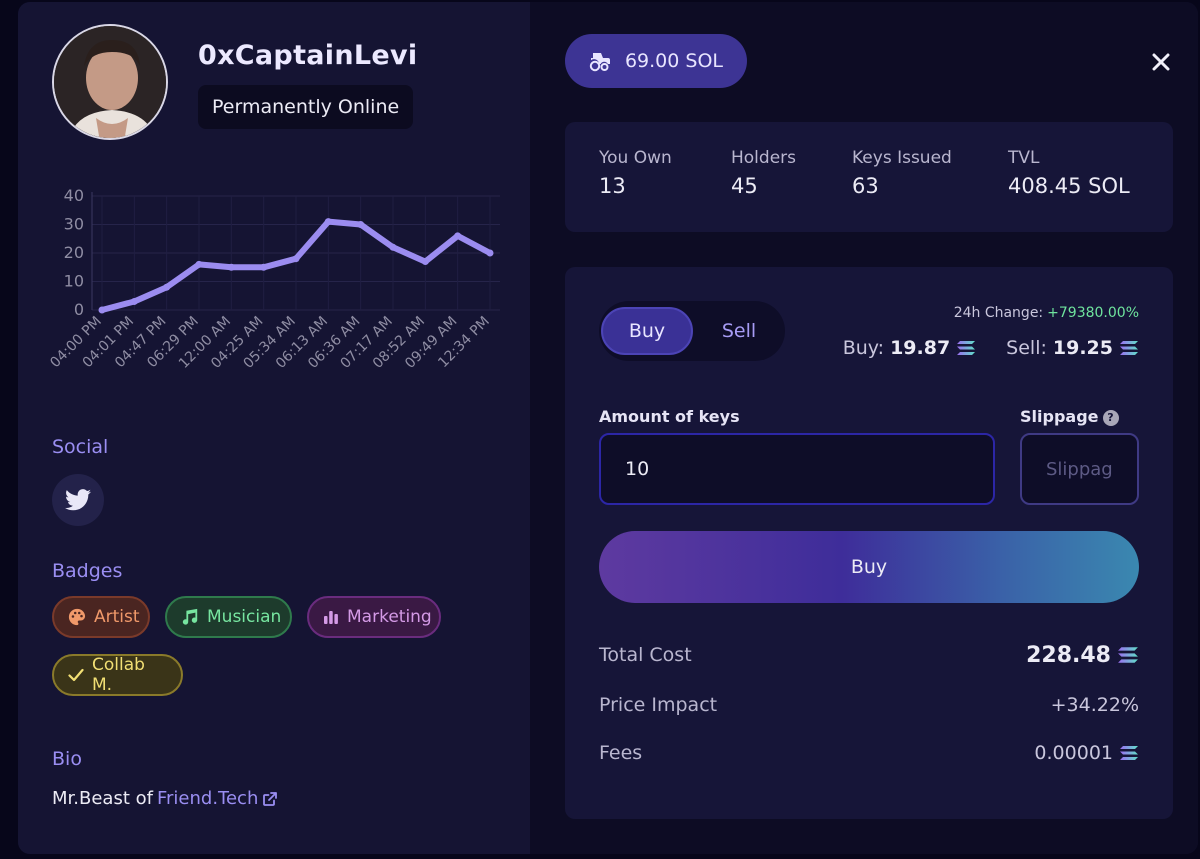 This screenshot has width=1200, height=859. Describe the element at coordinates (599, 62) in the screenshot. I see `tractor-icon` at that location.